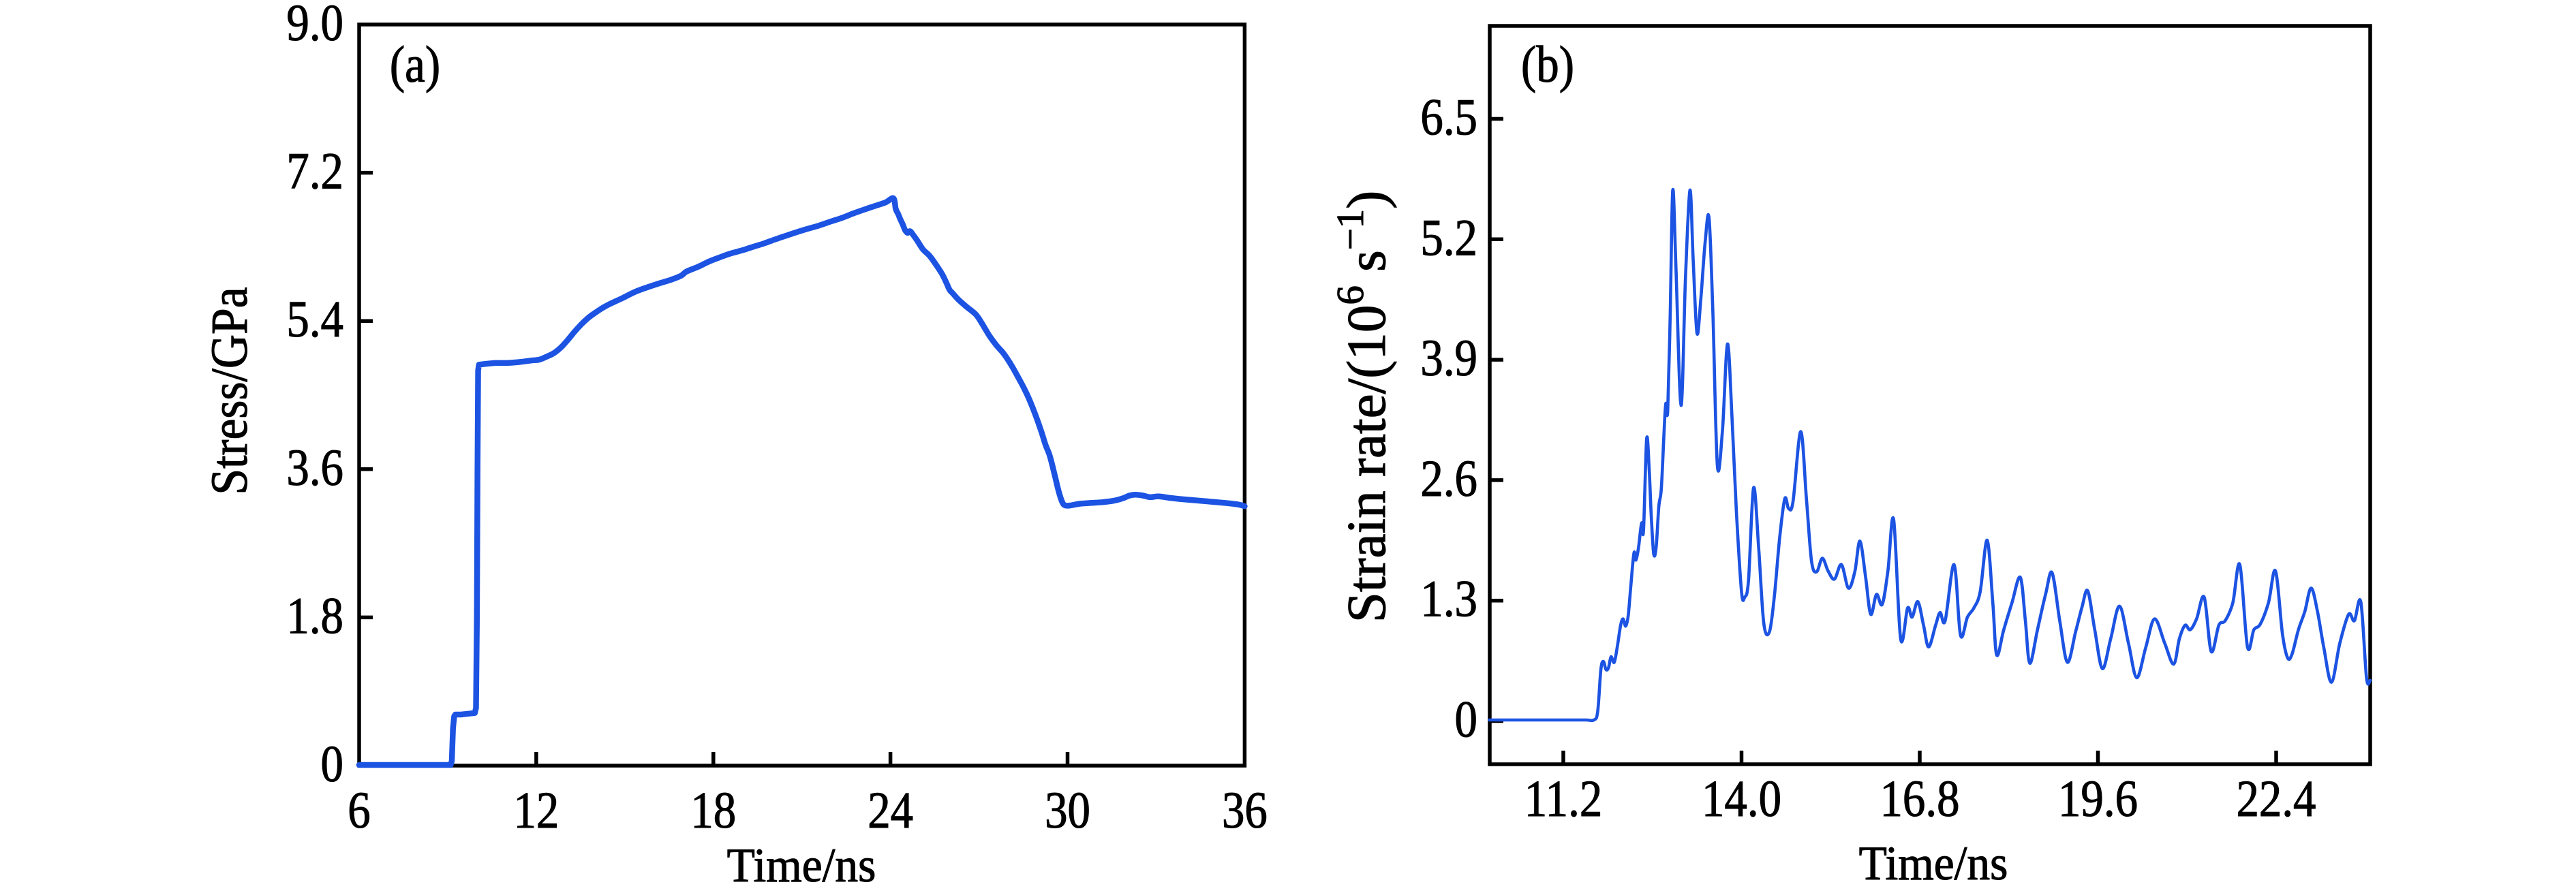  I want to click on svg-text: 22.4, so click(2276, 799).